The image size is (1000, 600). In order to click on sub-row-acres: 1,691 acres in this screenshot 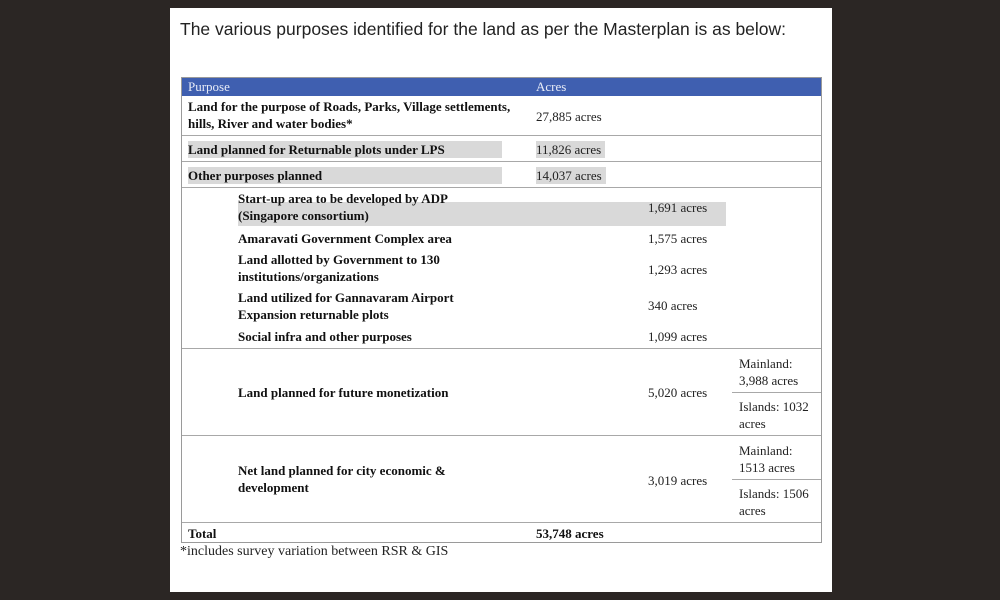, I will do `click(678, 207)`.